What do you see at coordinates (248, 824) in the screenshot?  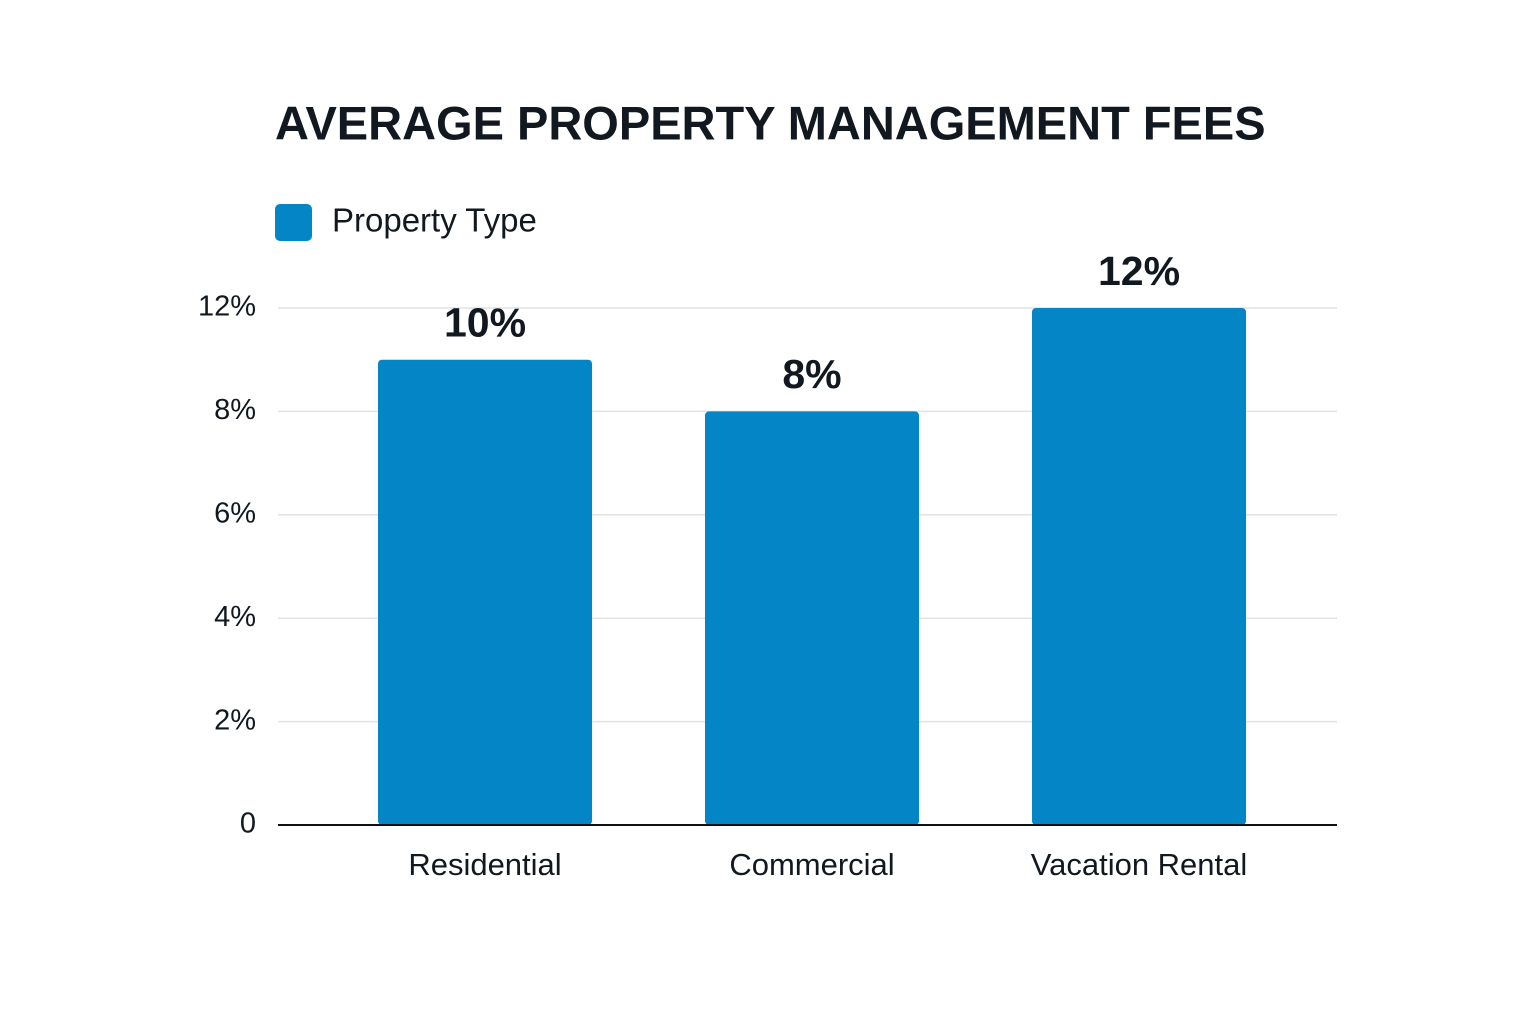 I see `y-tick-label: 0` at bounding box center [248, 824].